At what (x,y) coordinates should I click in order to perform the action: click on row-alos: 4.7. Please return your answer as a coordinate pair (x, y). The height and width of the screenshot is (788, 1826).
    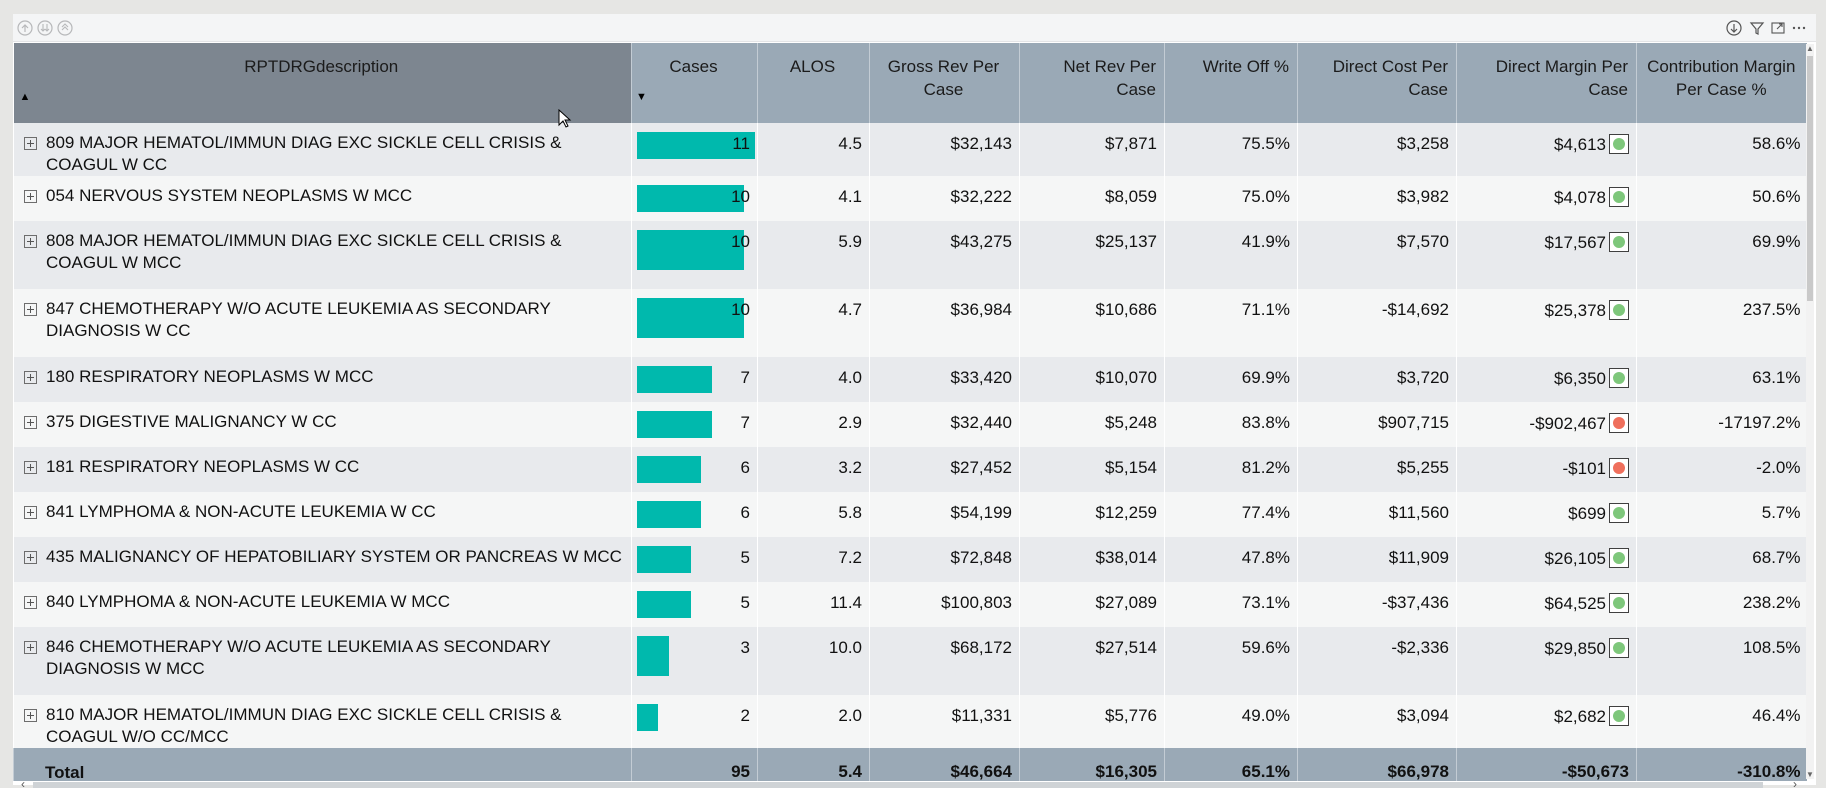
    Looking at the image, I should click on (813, 323).